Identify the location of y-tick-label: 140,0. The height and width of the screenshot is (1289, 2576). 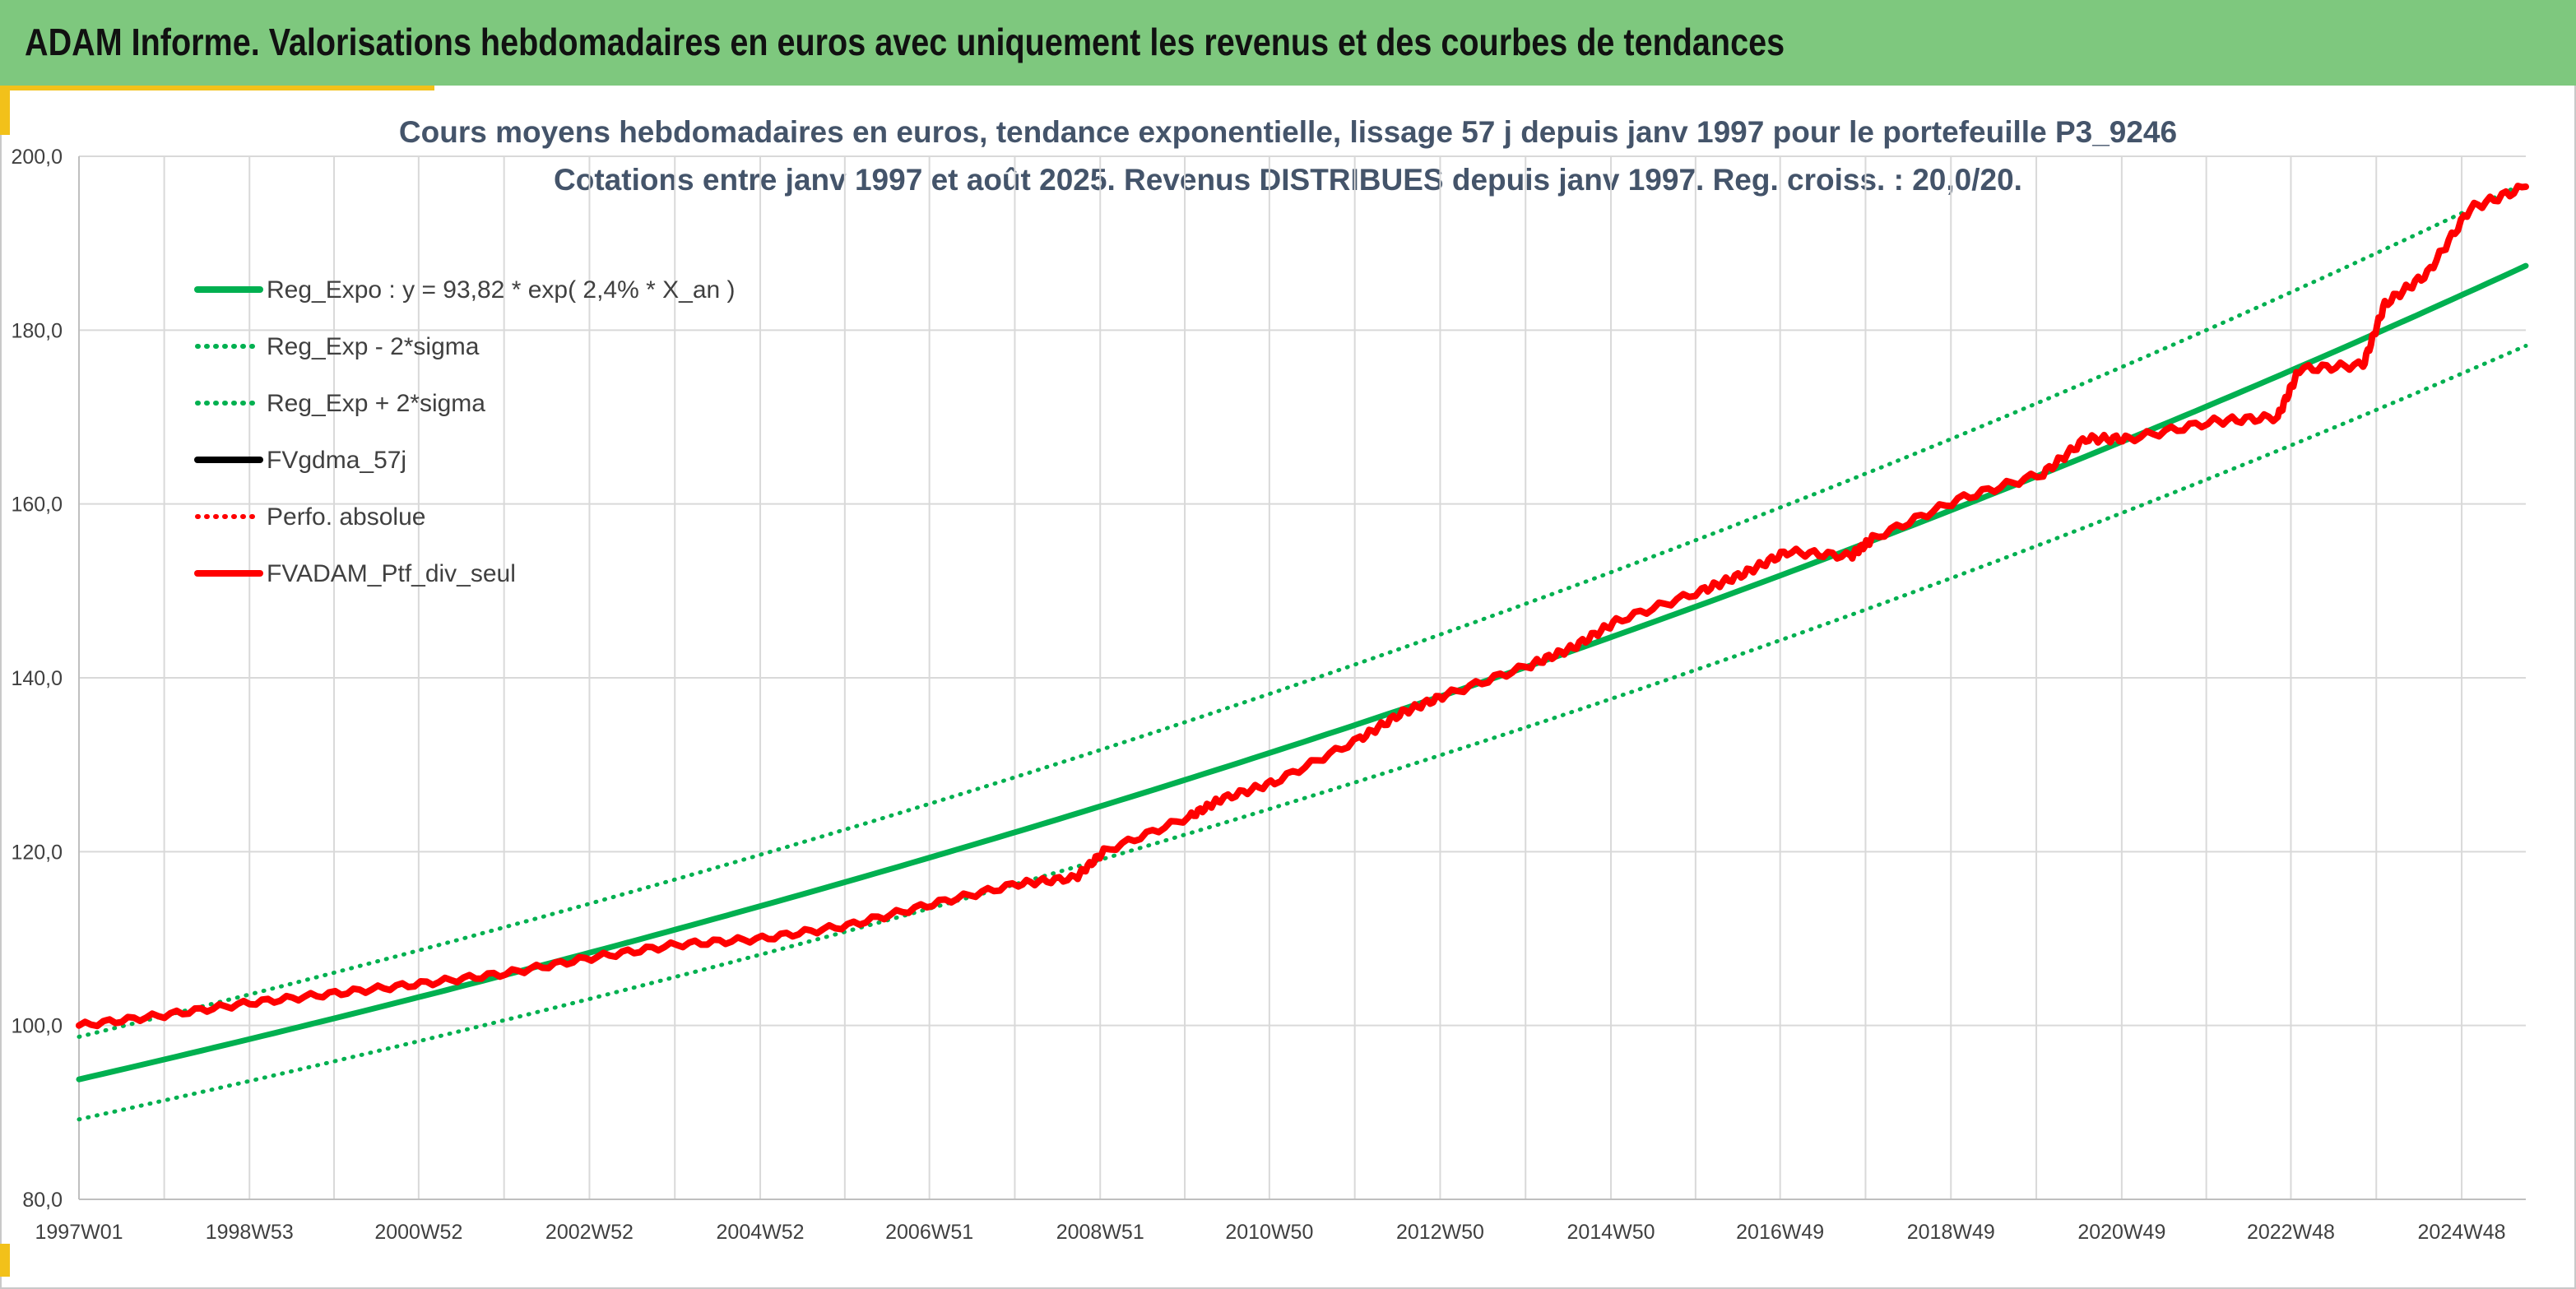
(37, 678).